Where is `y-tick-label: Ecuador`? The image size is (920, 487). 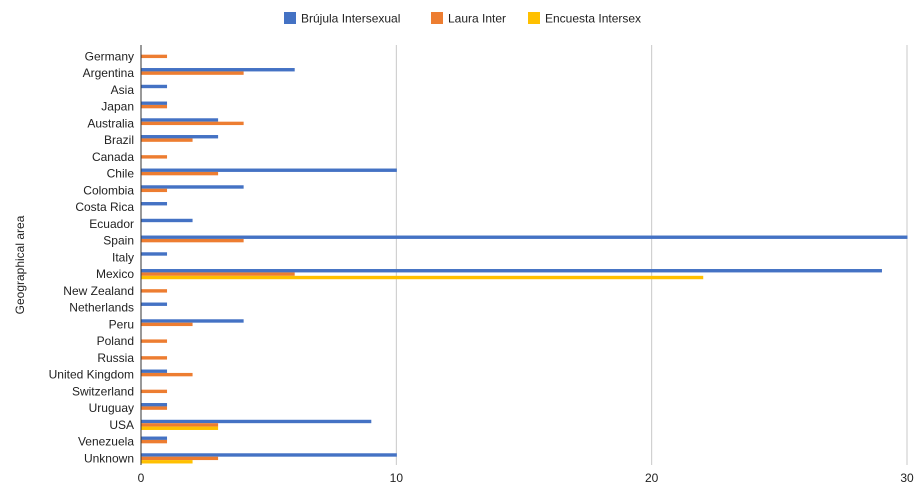
y-tick-label: Ecuador is located at coordinates (111, 224).